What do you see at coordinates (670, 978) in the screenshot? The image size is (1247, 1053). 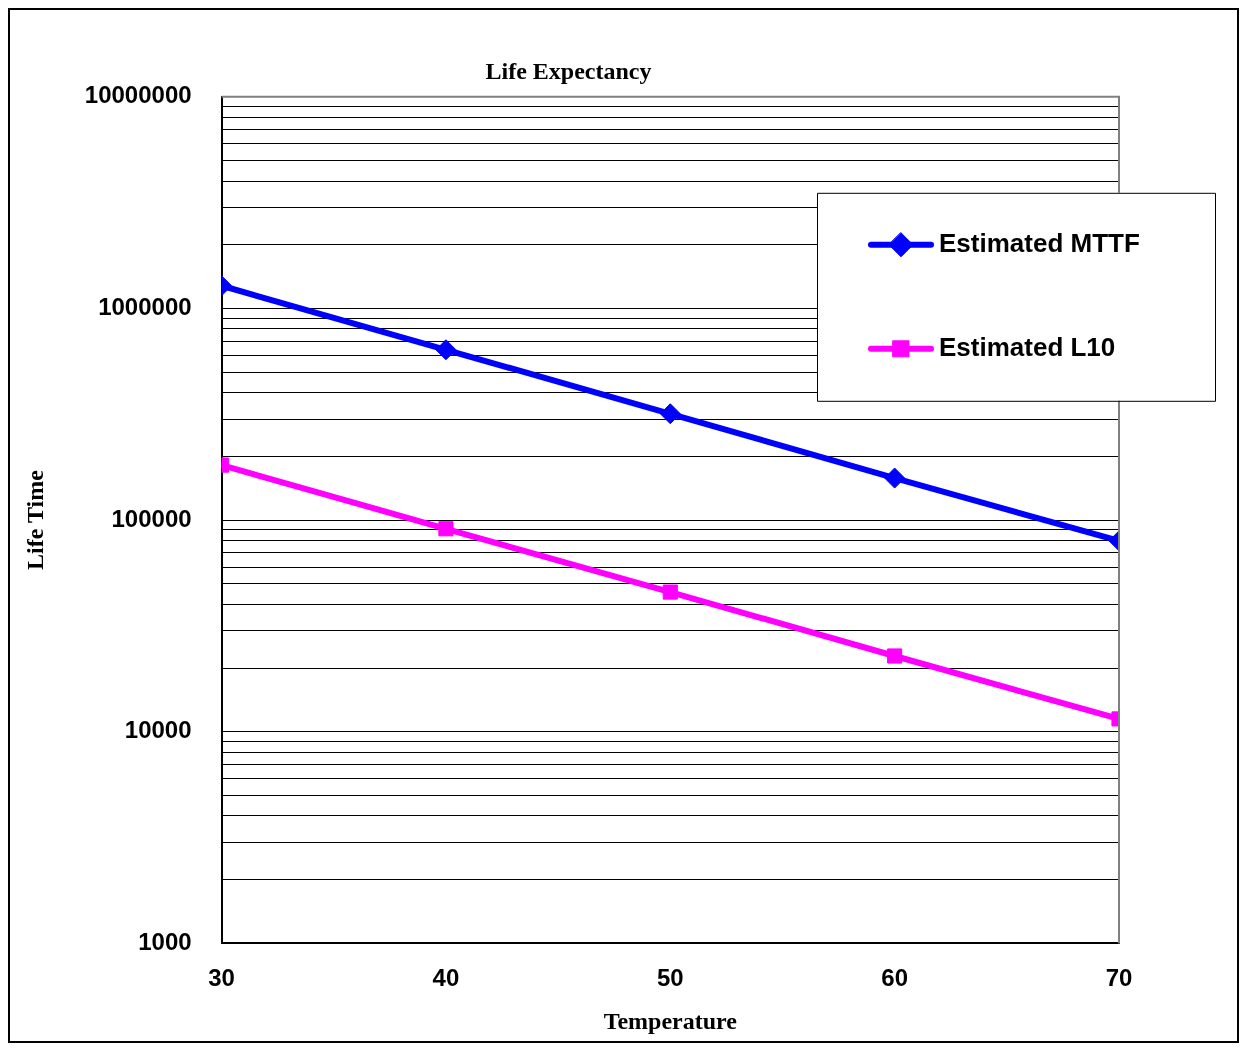 I see `x-tick-label: 50` at bounding box center [670, 978].